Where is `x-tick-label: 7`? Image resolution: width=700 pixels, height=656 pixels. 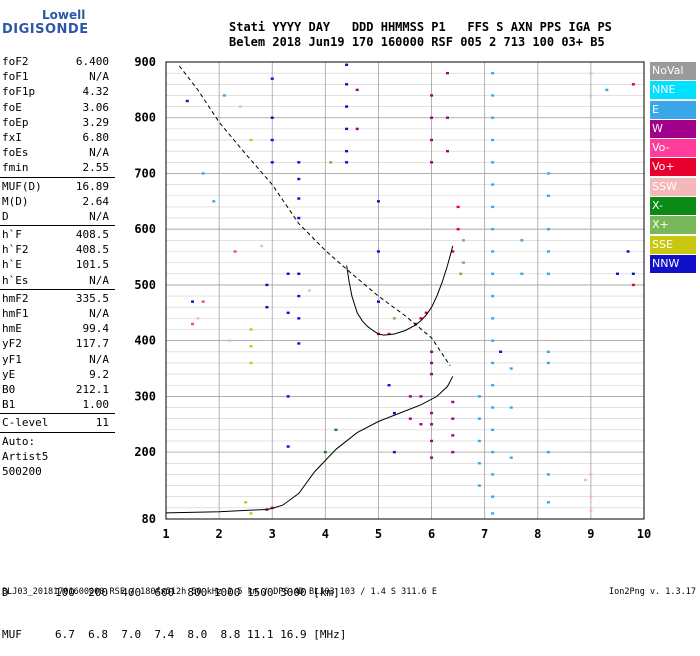
x-tick-label: 7 is located at coordinates (484, 534).